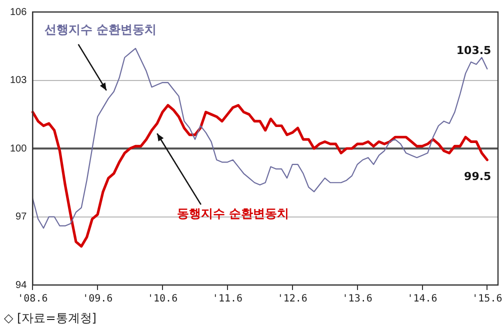 The image size is (504, 332). Describe the element at coordinates (22, 217) in the screenshot. I see `y-tick-label: 97` at that location.